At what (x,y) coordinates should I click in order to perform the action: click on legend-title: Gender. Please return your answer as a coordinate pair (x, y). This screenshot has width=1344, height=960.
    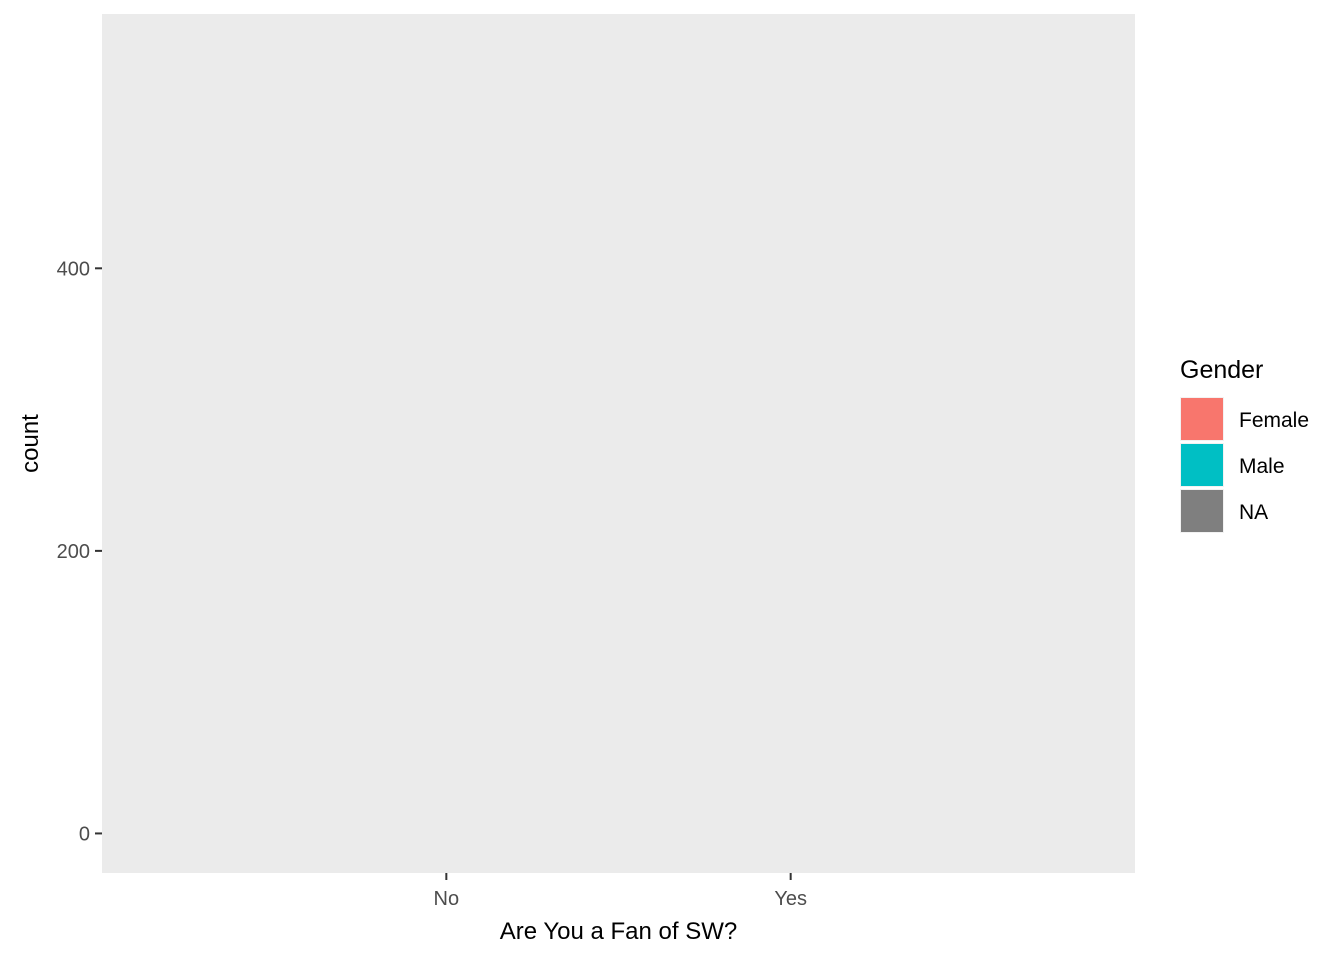
    Looking at the image, I should click on (1221, 370).